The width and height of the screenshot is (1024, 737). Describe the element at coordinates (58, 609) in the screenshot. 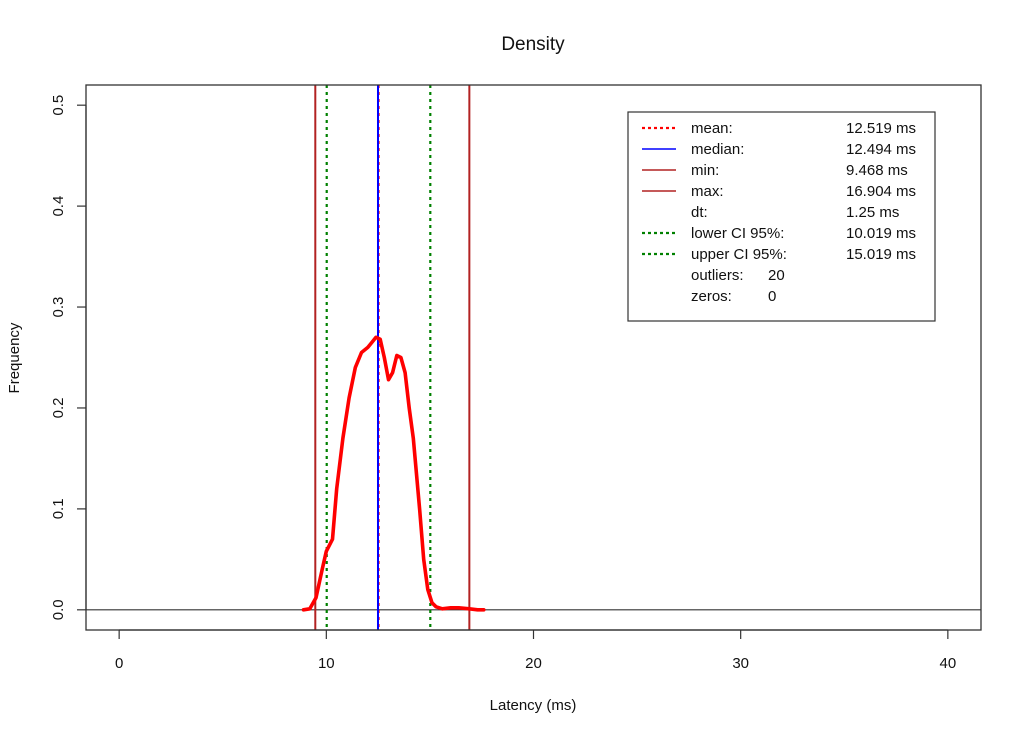

I see `y-tick-label: 0.0` at that location.